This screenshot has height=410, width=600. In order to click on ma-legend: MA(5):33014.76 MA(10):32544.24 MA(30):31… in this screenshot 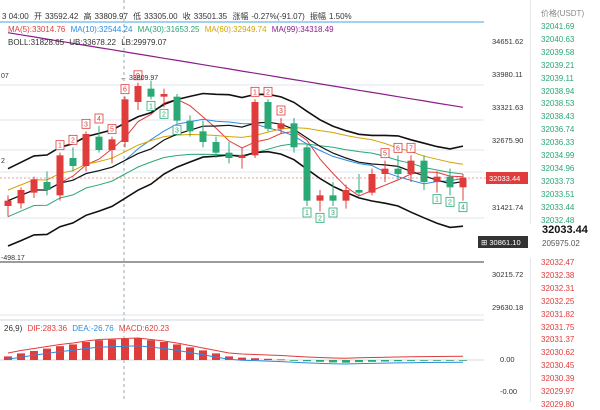, I will do `click(172, 30)`.